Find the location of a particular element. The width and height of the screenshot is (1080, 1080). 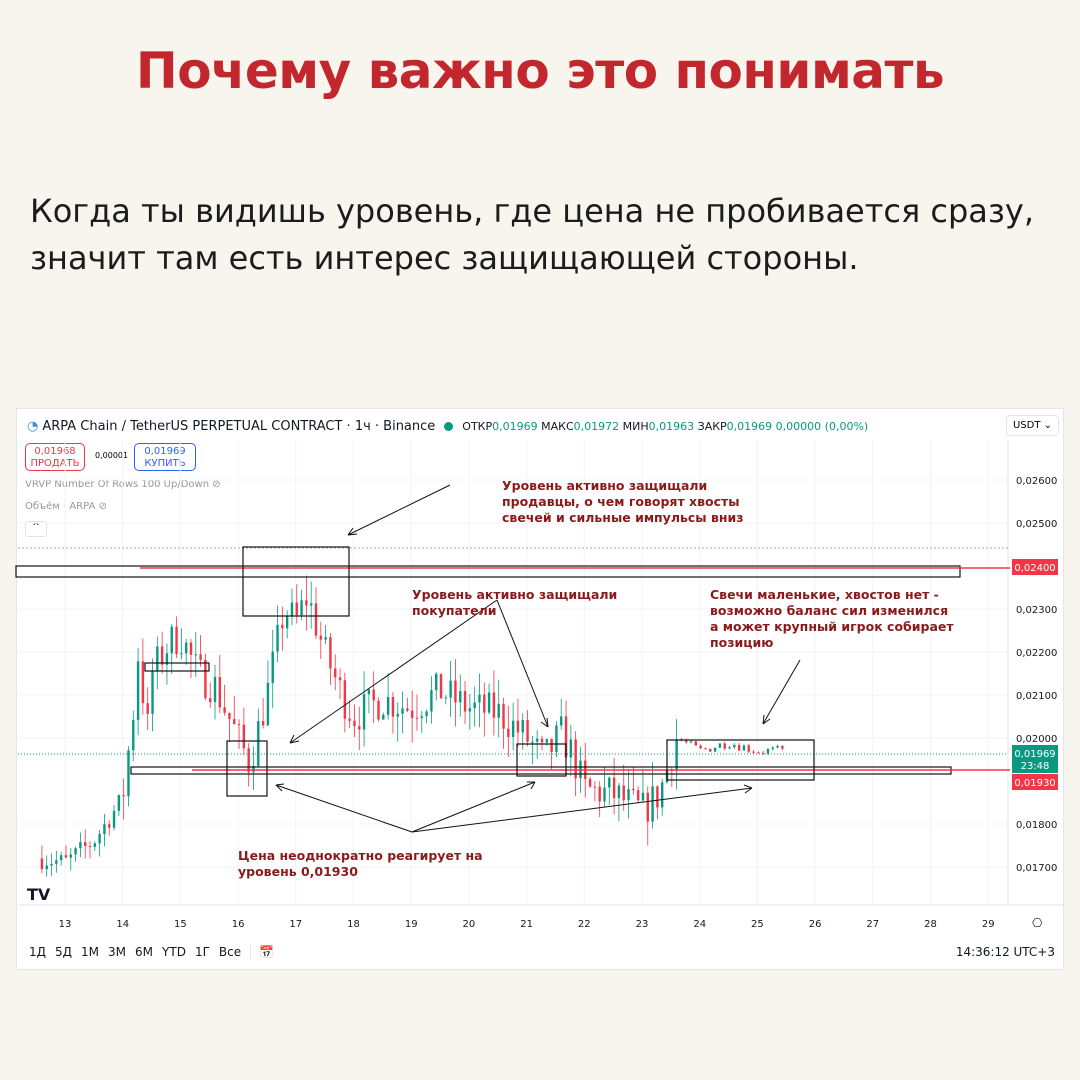

buy-button: 0,01969 КУПИТЬ is located at coordinates (165, 457).